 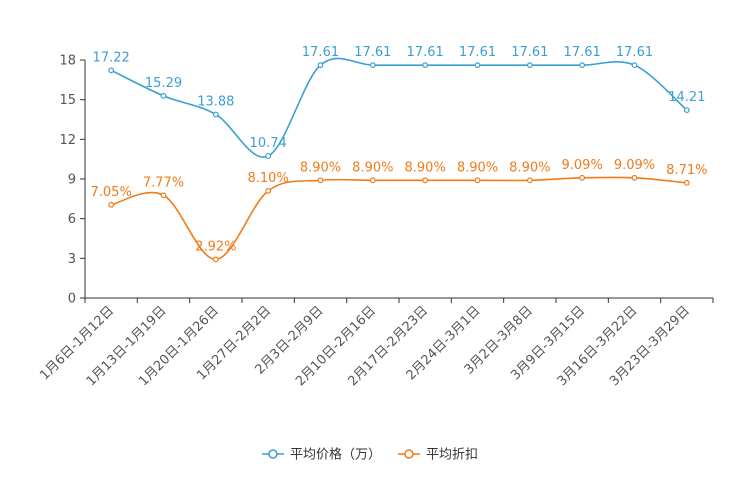 I want to click on data-label: 7.05%, so click(x=111, y=192).